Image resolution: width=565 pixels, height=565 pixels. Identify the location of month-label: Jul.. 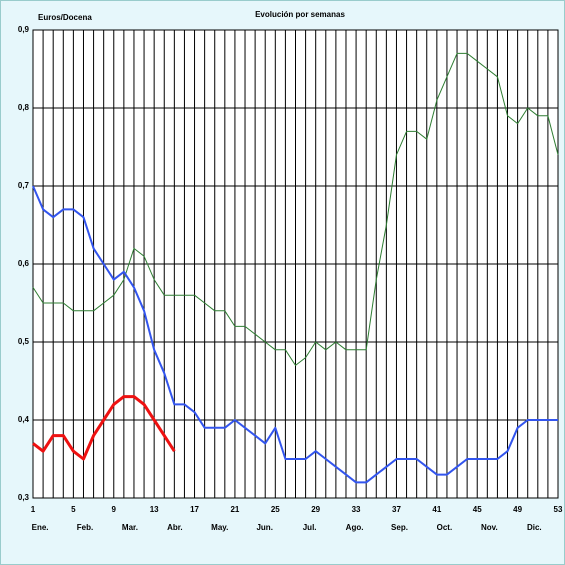
(310, 527).